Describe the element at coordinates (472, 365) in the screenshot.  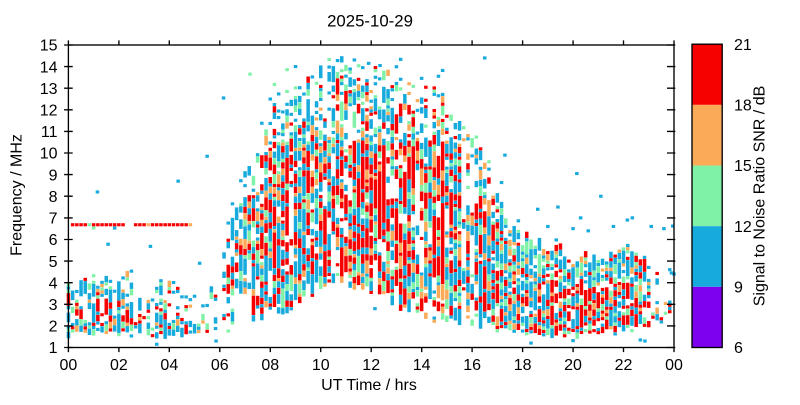
I see `svg-text: 16` at that location.